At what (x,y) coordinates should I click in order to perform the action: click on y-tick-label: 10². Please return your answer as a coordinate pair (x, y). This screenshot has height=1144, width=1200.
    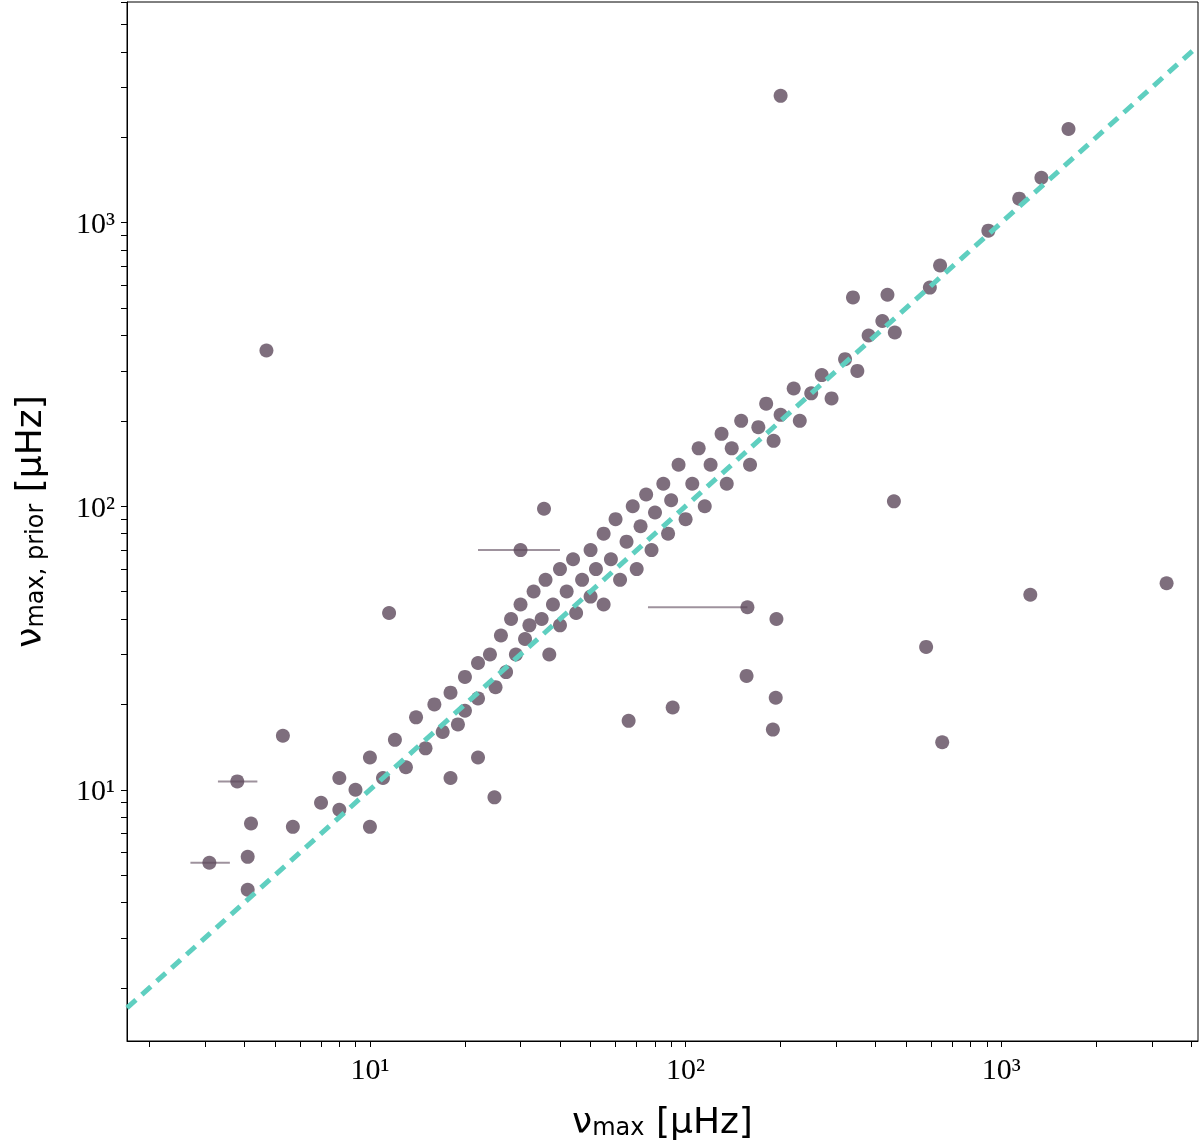
    Looking at the image, I should click on (95, 506).